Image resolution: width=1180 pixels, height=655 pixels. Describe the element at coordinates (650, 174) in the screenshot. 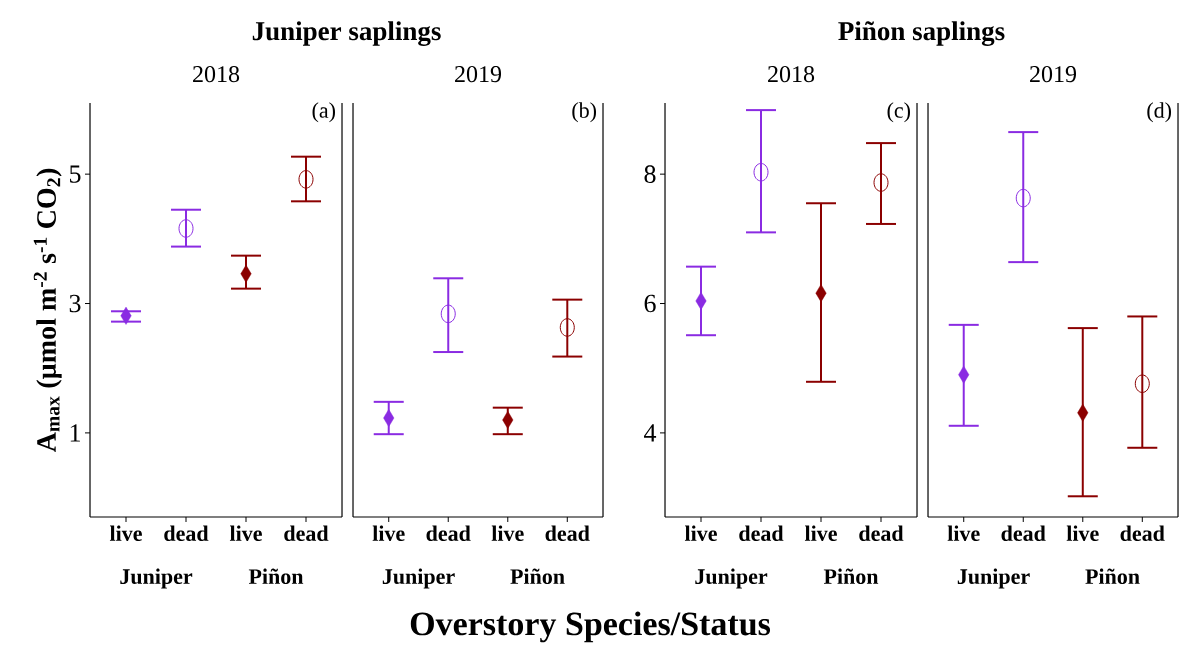

I see `y-tick-label: 8` at that location.